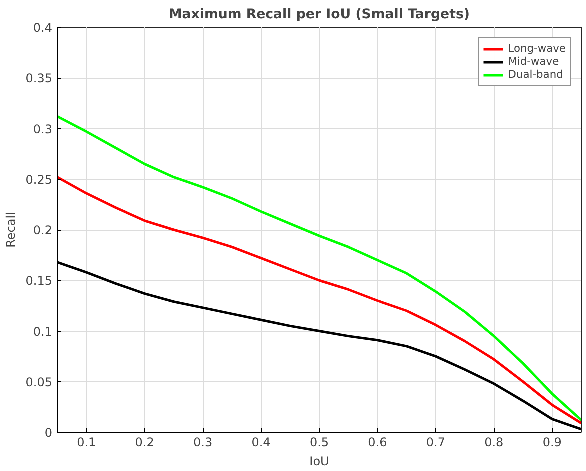  What do you see at coordinates (43, 231) in the screenshot?
I see `y-tick-label: 0.2` at bounding box center [43, 231].